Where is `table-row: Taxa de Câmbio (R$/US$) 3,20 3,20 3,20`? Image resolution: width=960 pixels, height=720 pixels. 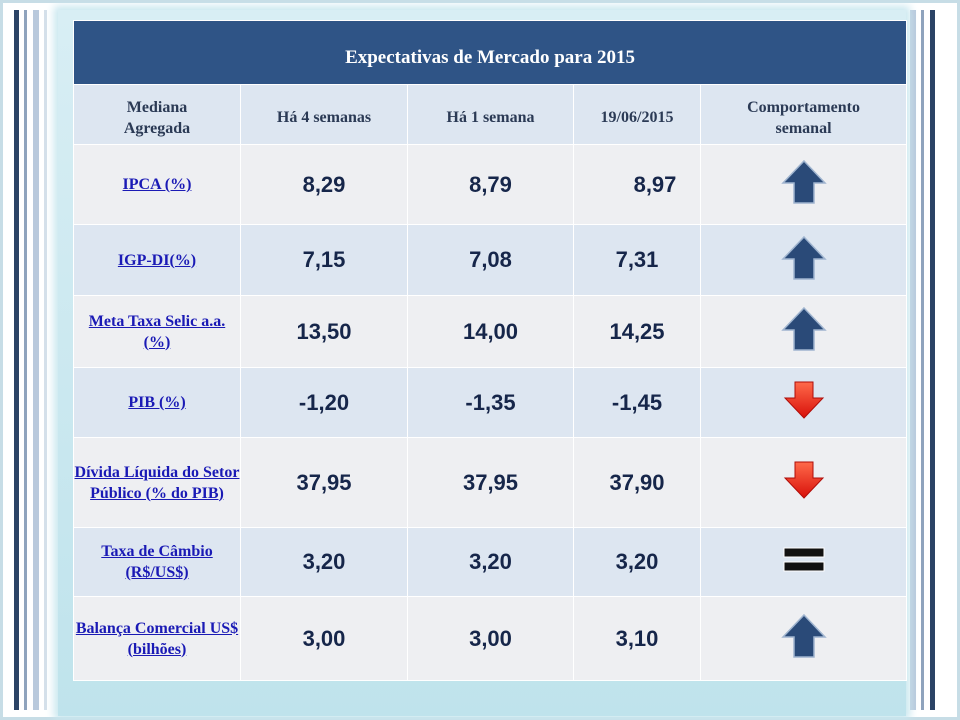 table-row: Taxa de Câmbio (R$/US$) 3,20 3,20 3,20 is located at coordinates (490, 562).